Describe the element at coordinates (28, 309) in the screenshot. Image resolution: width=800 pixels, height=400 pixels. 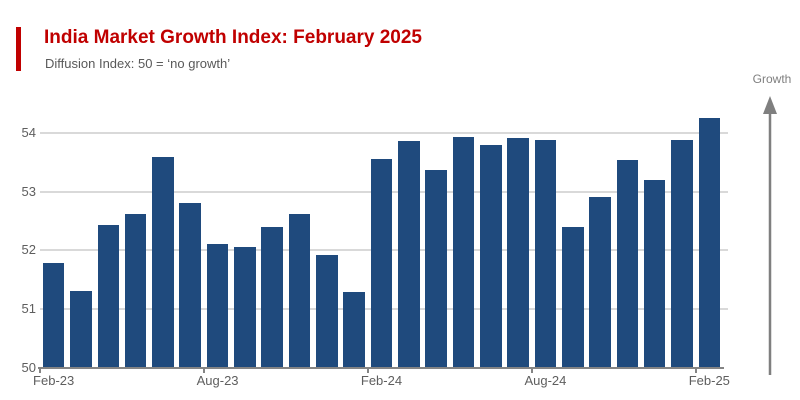
I see `y-axis-tick-label: 51` at that location.